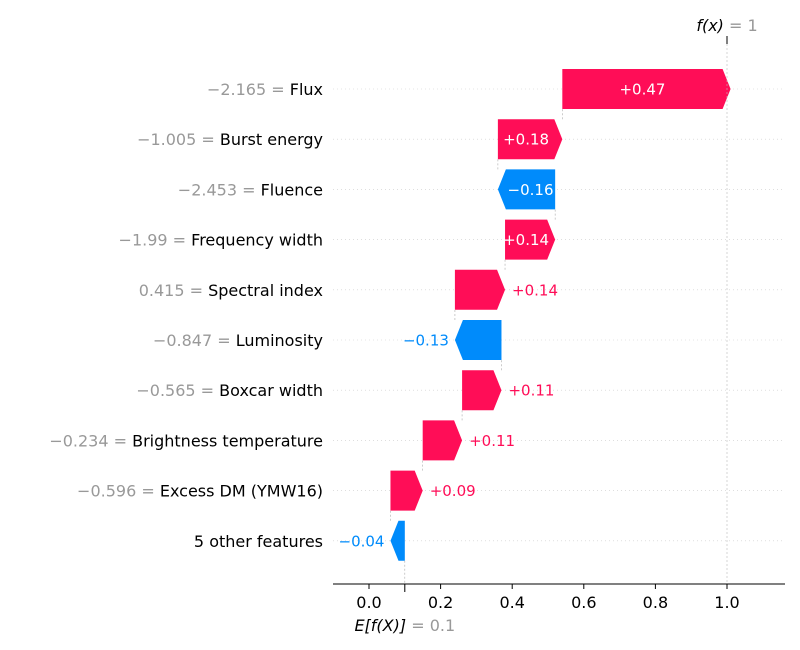 The image size is (800, 650). I want to click on bar-label-excess-dm-ymw16: +0.09, so click(453, 491).